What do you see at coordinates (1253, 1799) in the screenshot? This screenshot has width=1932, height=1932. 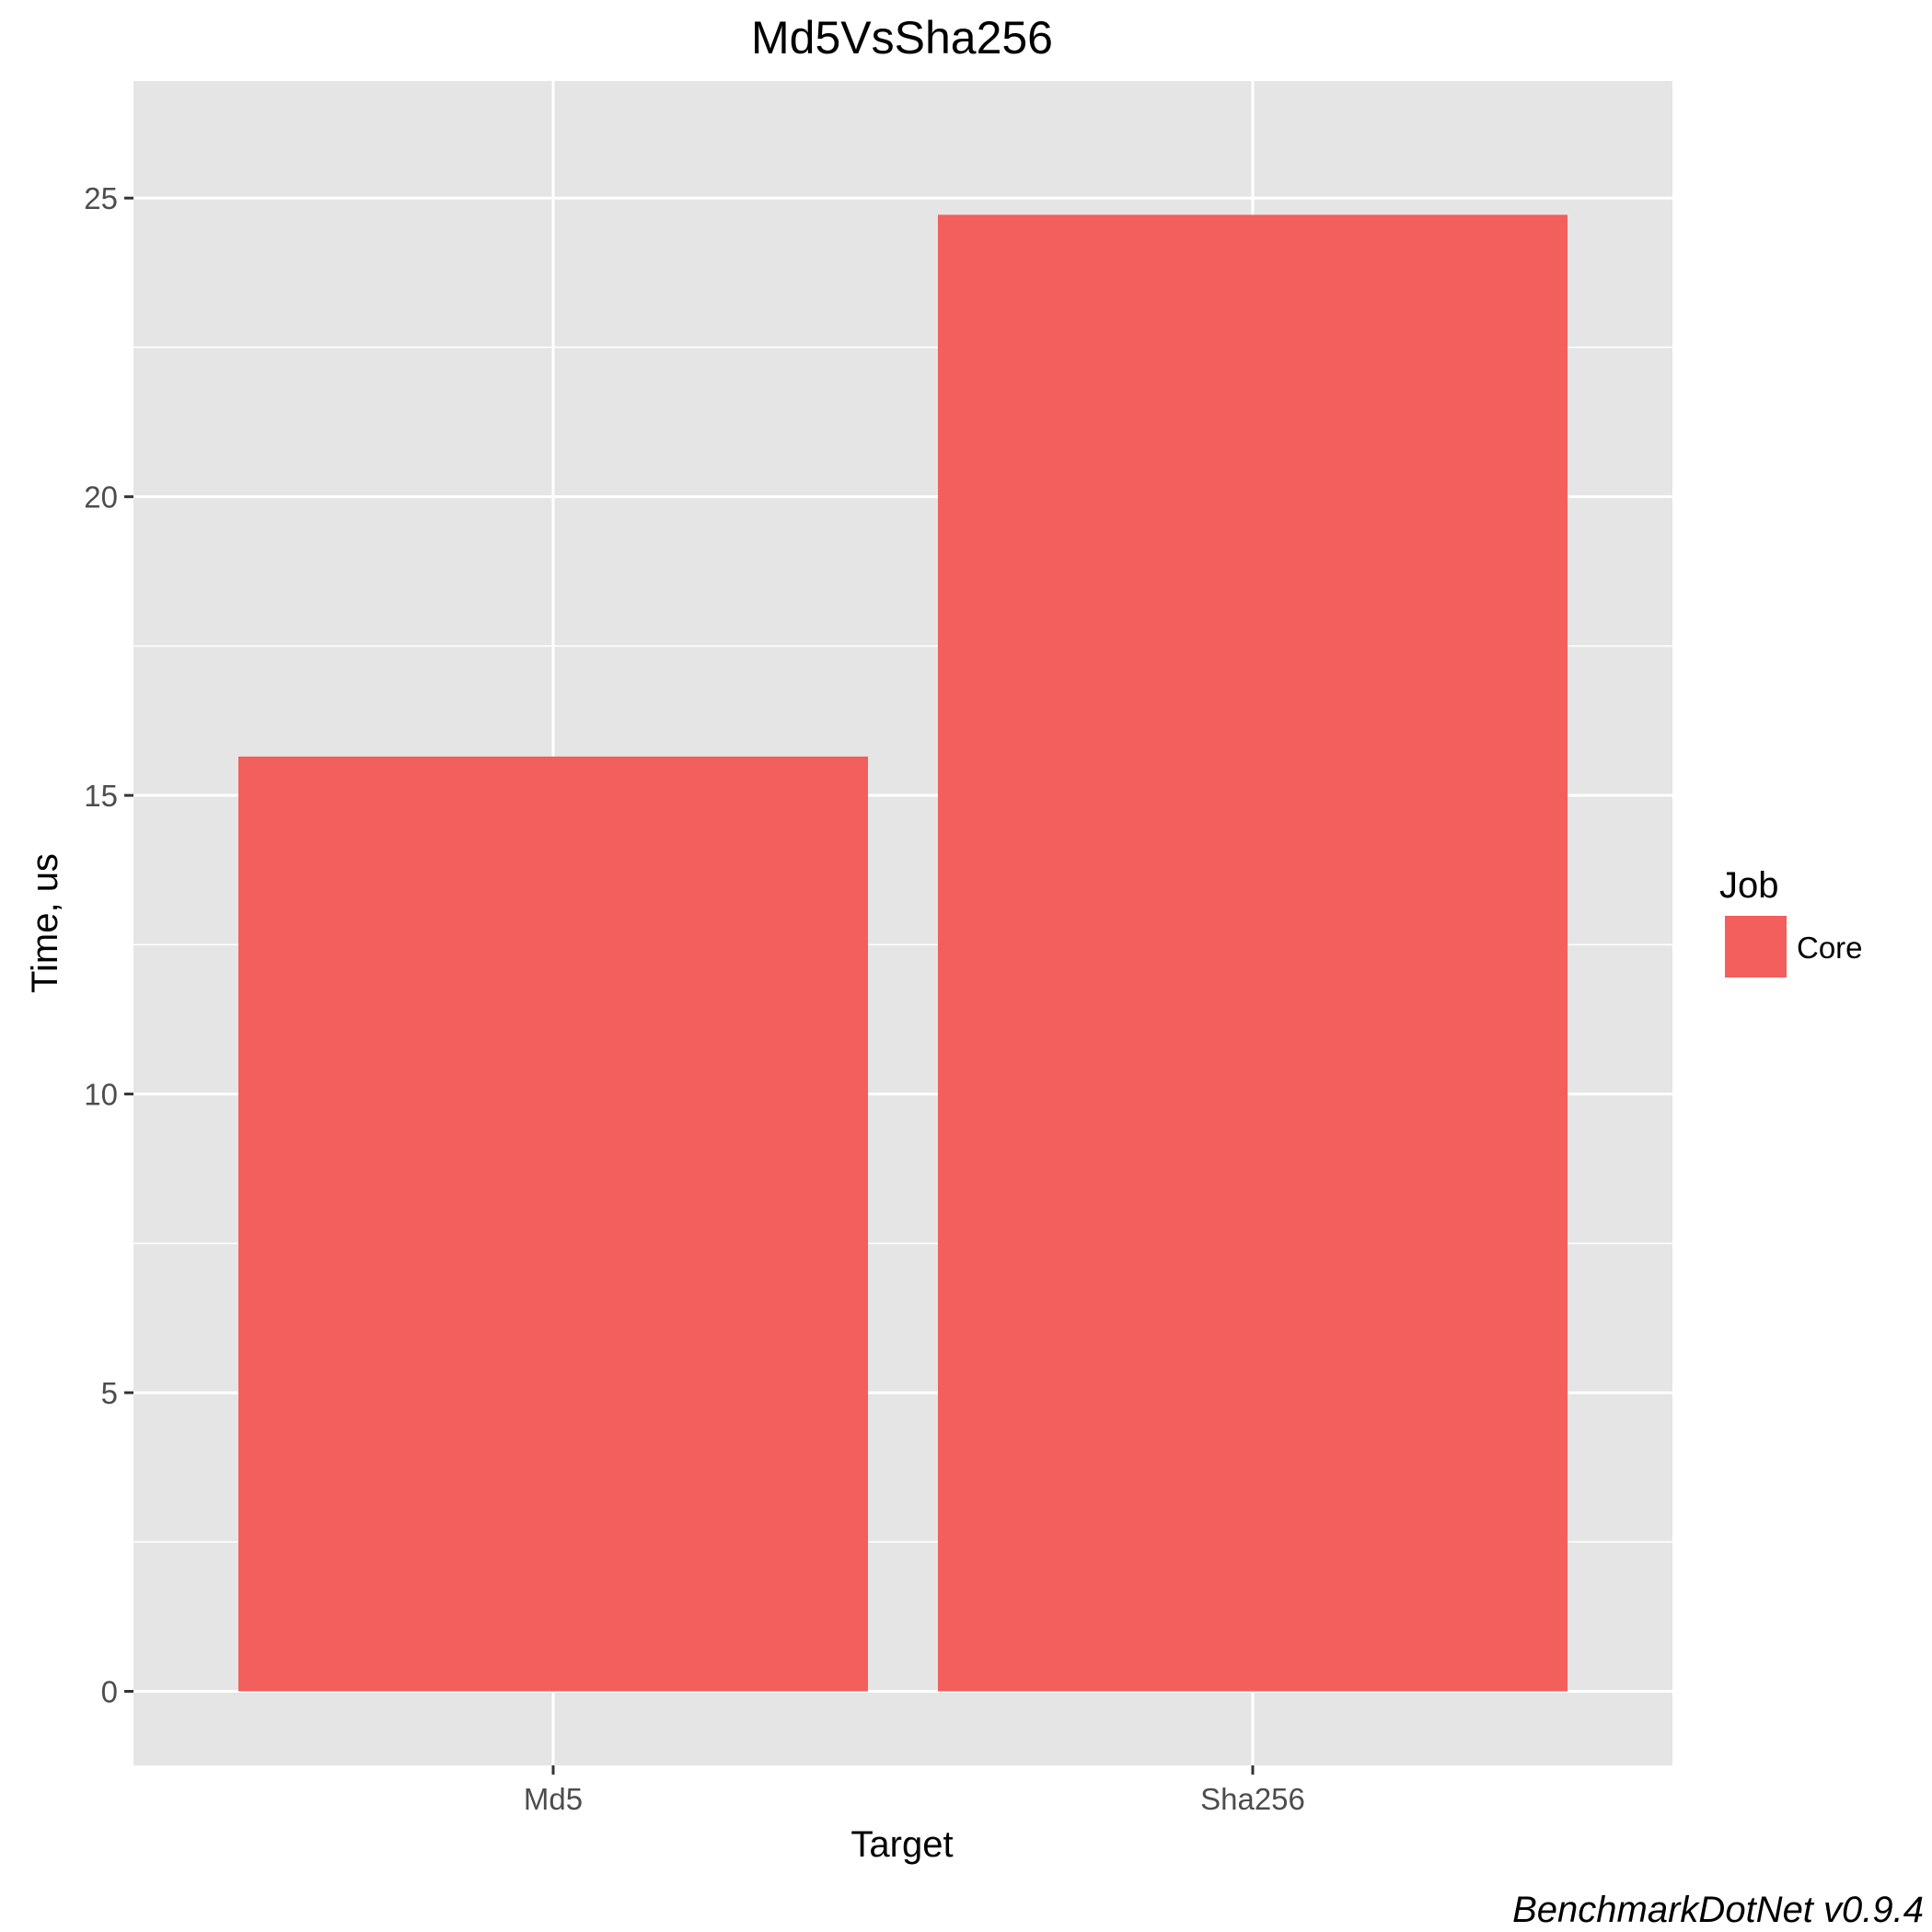 I see `x-tick-label: Sha256` at bounding box center [1253, 1799].